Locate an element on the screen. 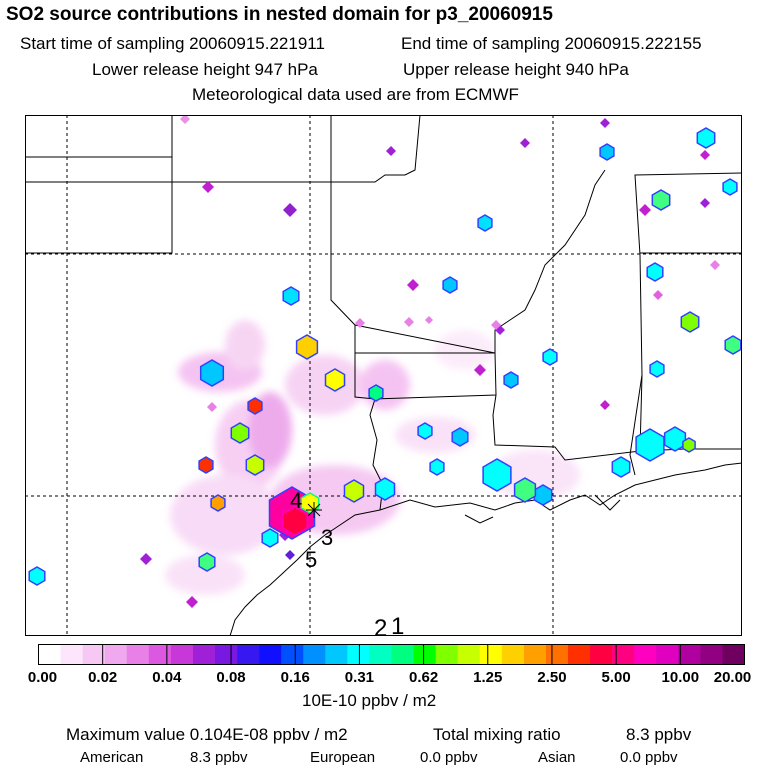  max-value-label: Maximum value 0.104E-08 ppbv / m2 is located at coordinates (207, 734).